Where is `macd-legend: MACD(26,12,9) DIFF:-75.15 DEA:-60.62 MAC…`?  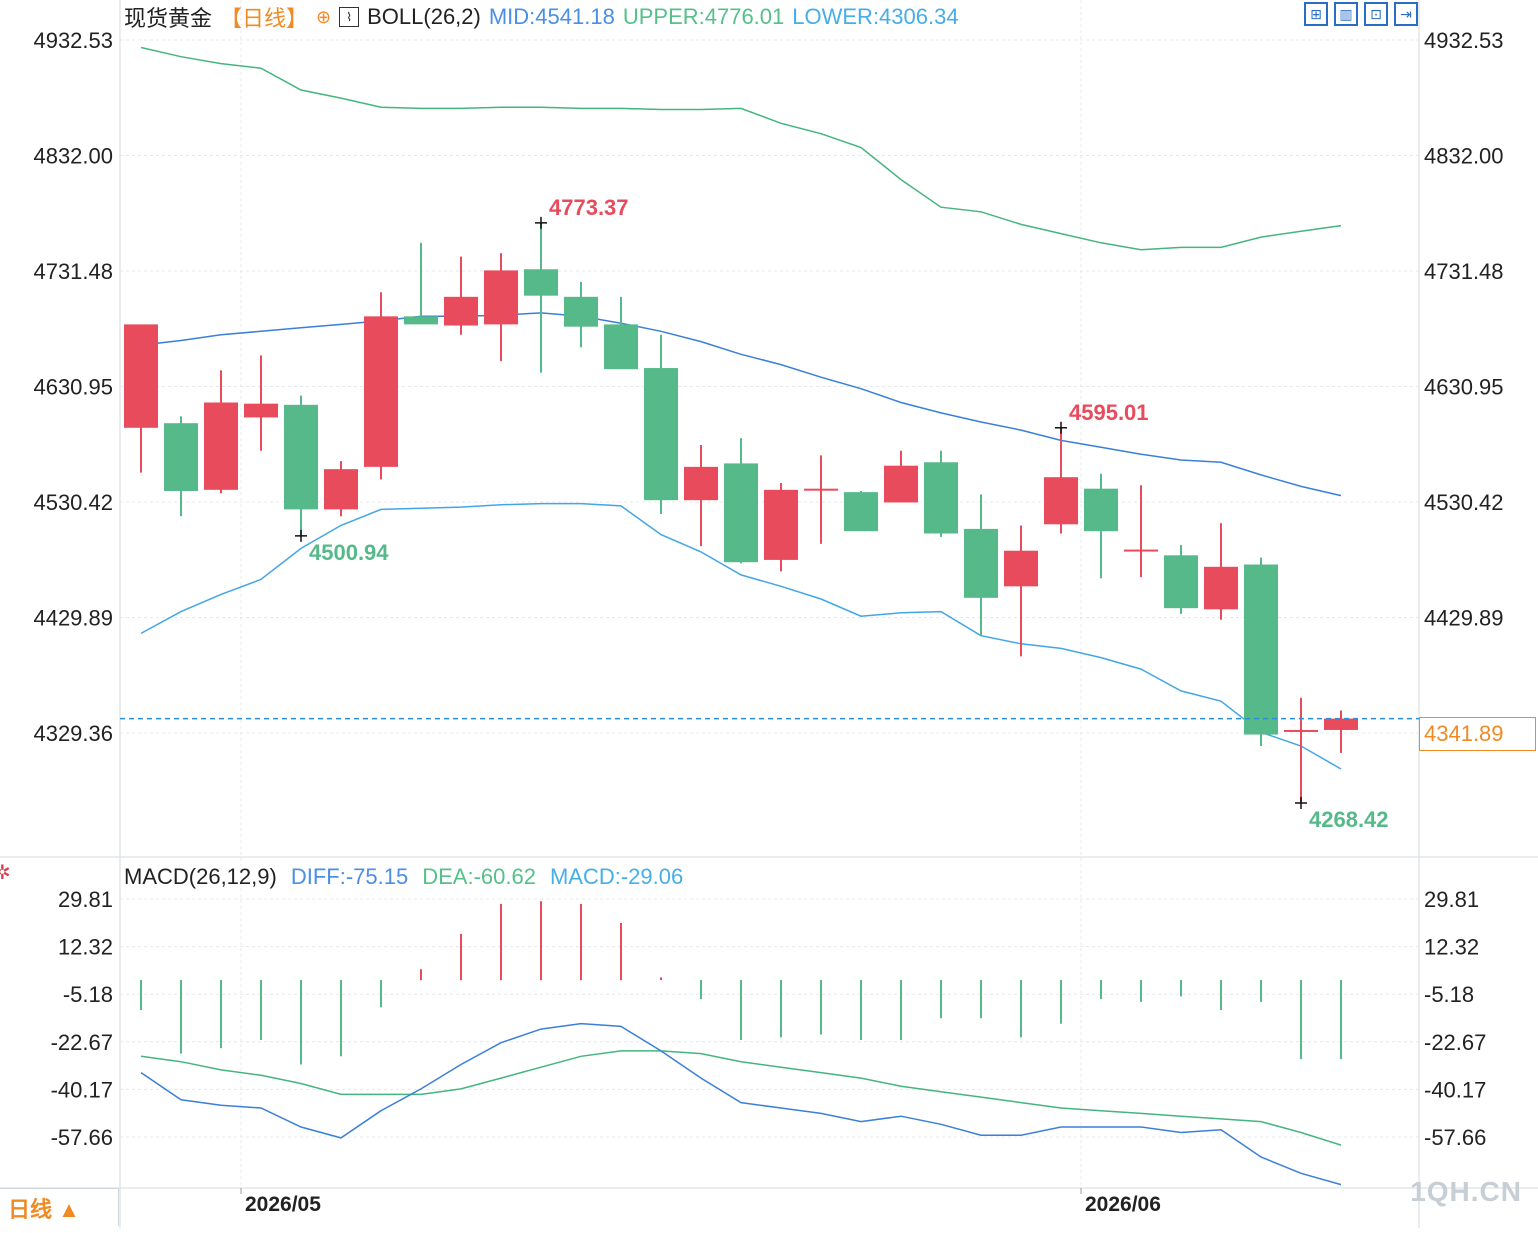 macd-legend: MACD(26,12,9) DIFF:-75.15 DEA:-60.62 MAC… is located at coordinates (410, 877).